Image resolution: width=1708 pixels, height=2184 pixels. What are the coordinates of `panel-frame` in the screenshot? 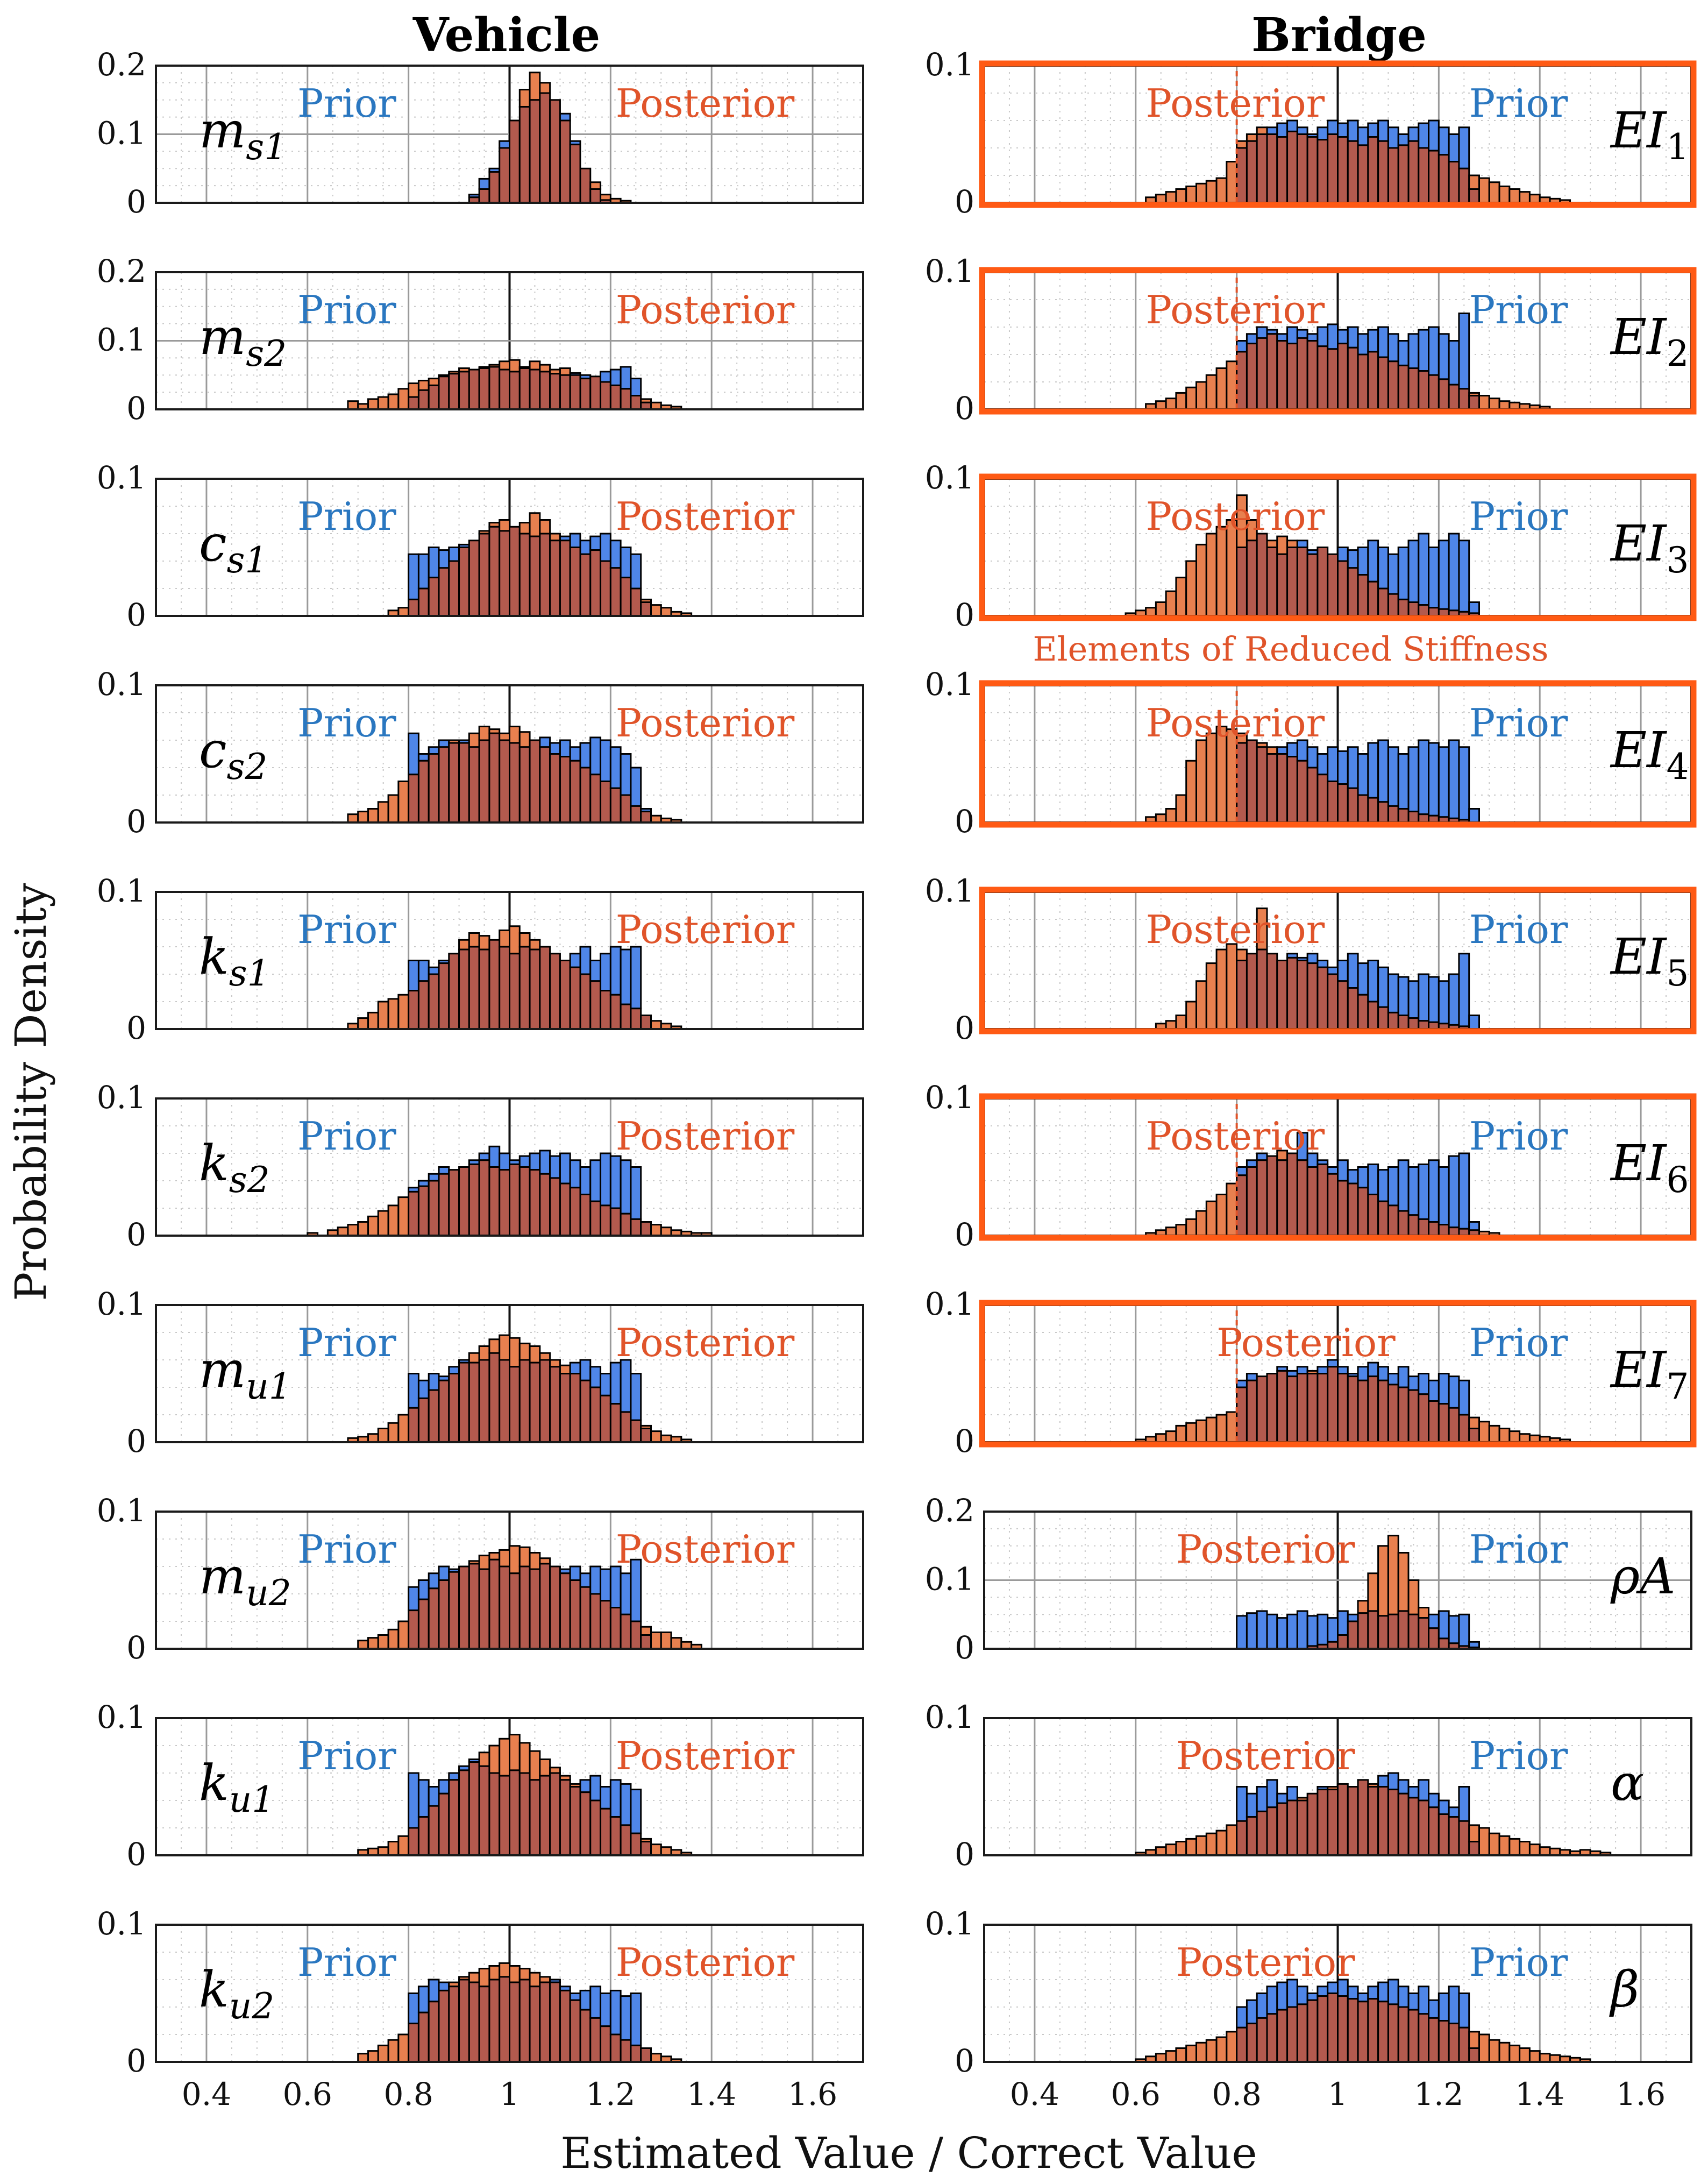 It's located at (509, 960).